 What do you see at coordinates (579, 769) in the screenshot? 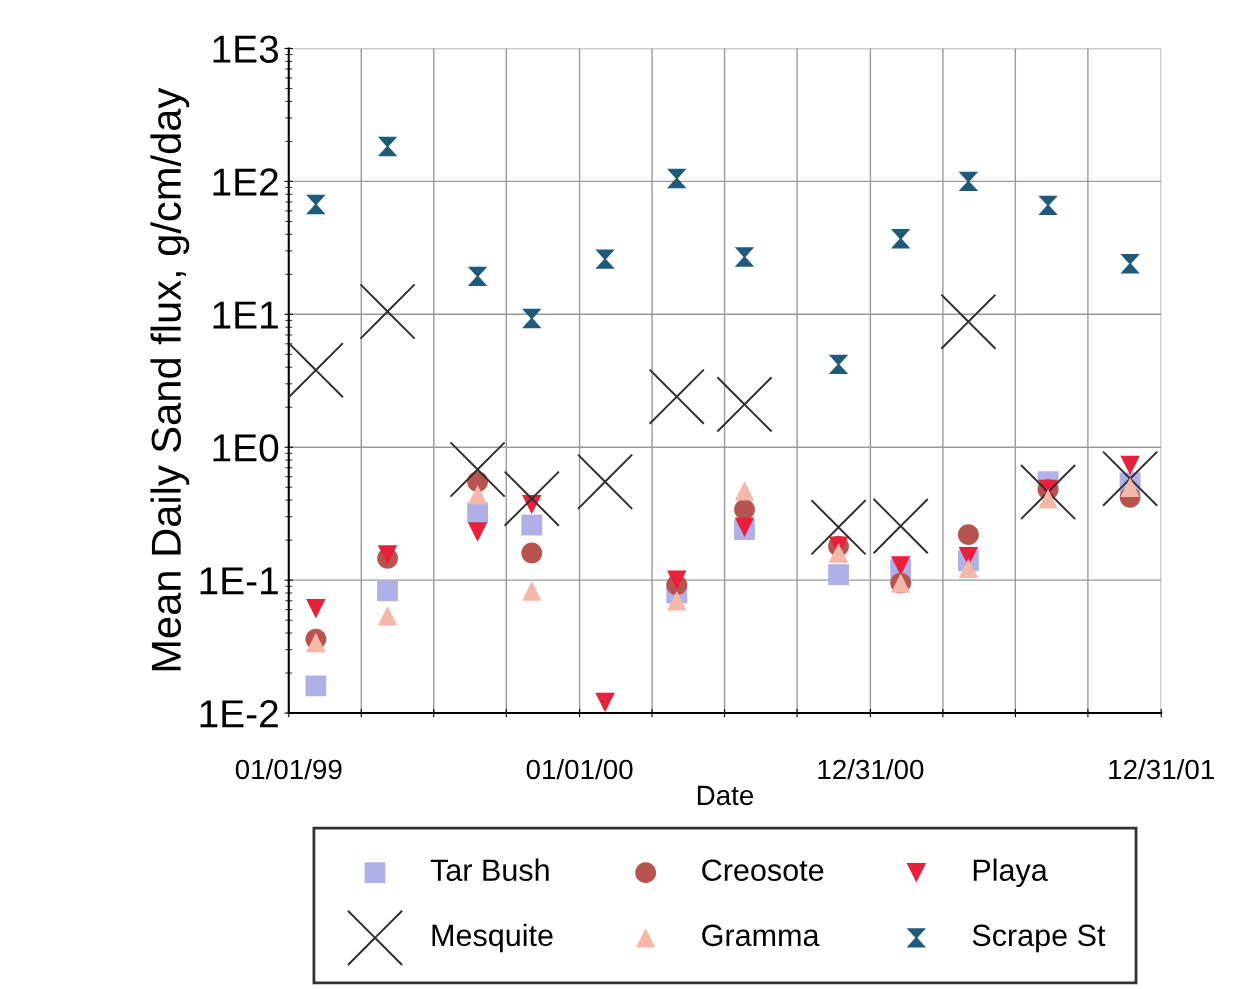
I see `x-tick-label: 01/01/00` at bounding box center [579, 769].